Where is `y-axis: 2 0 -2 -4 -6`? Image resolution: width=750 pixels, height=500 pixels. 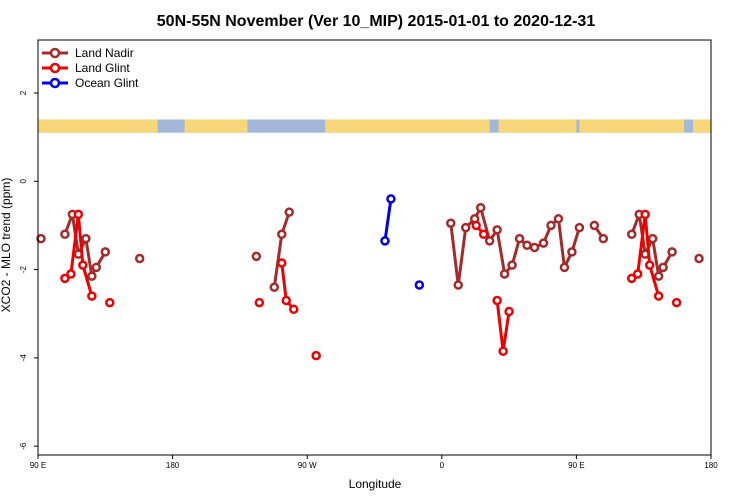 y-axis: 2 0 -2 -4 -6 is located at coordinates (28, 270).